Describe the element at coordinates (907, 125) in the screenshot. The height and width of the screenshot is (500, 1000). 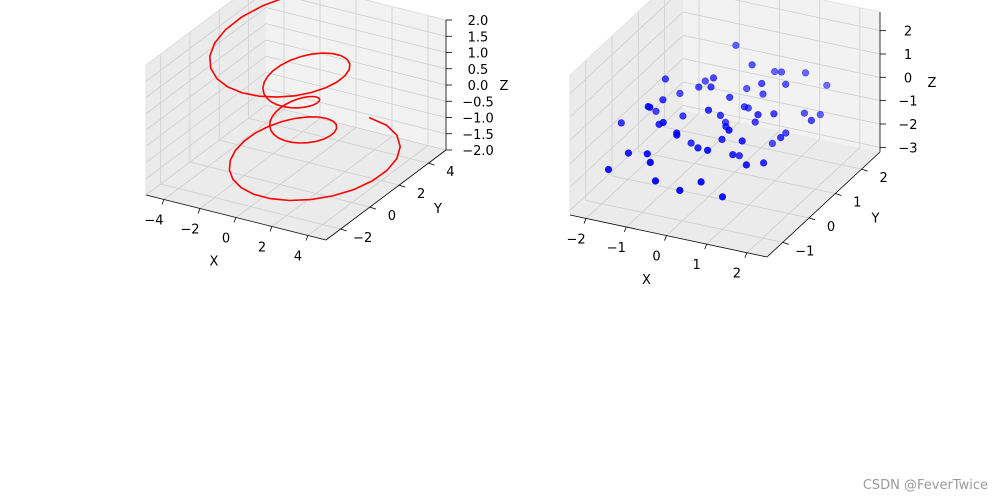
I see `z-tick-label: −2` at that location.